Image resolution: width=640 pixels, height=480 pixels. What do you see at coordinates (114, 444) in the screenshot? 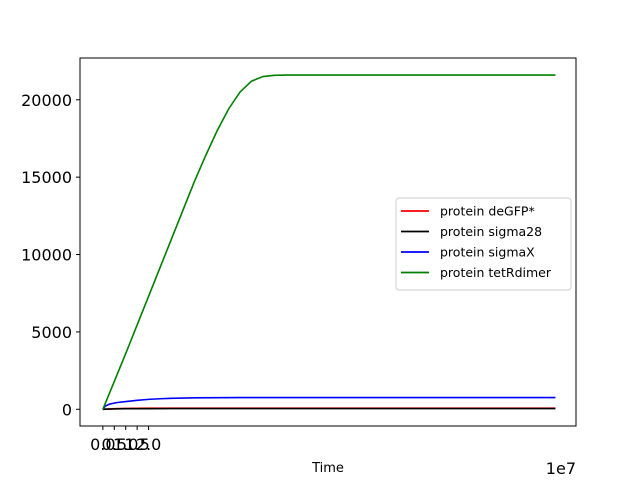
I see `x-tick-label: 0.5` at bounding box center [114, 444].